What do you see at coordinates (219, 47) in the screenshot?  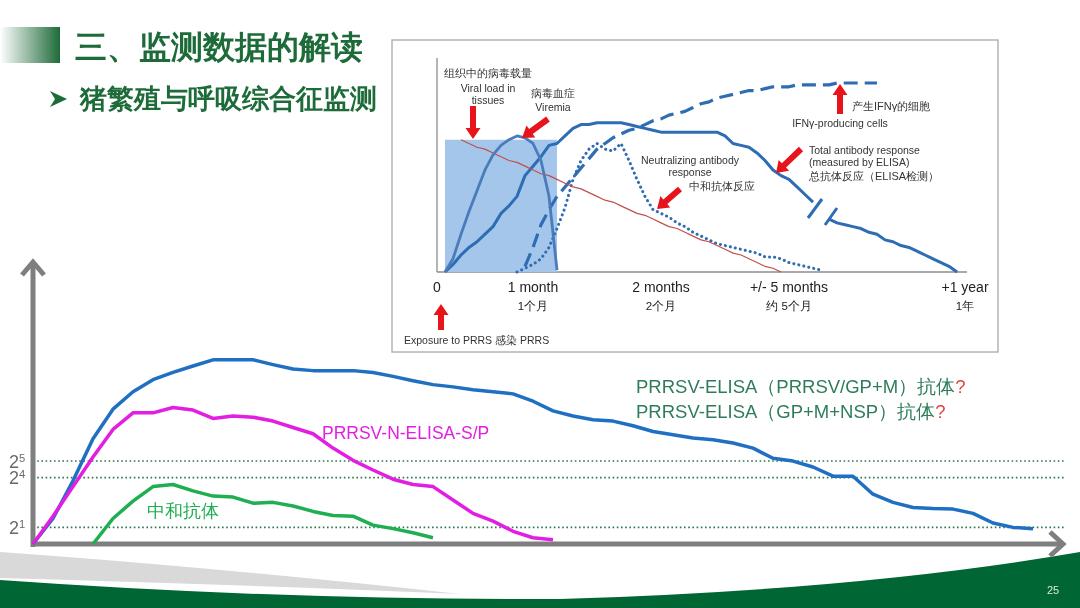 I see `chart-title: 三、监测数据的解读` at bounding box center [219, 47].